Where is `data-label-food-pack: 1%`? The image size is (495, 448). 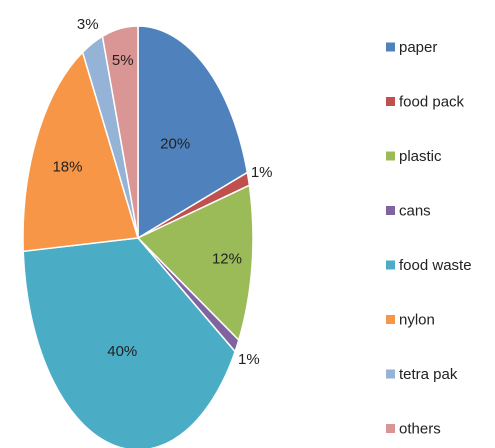
data-label-food-pack: 1% is located at coordinates (262, 172).